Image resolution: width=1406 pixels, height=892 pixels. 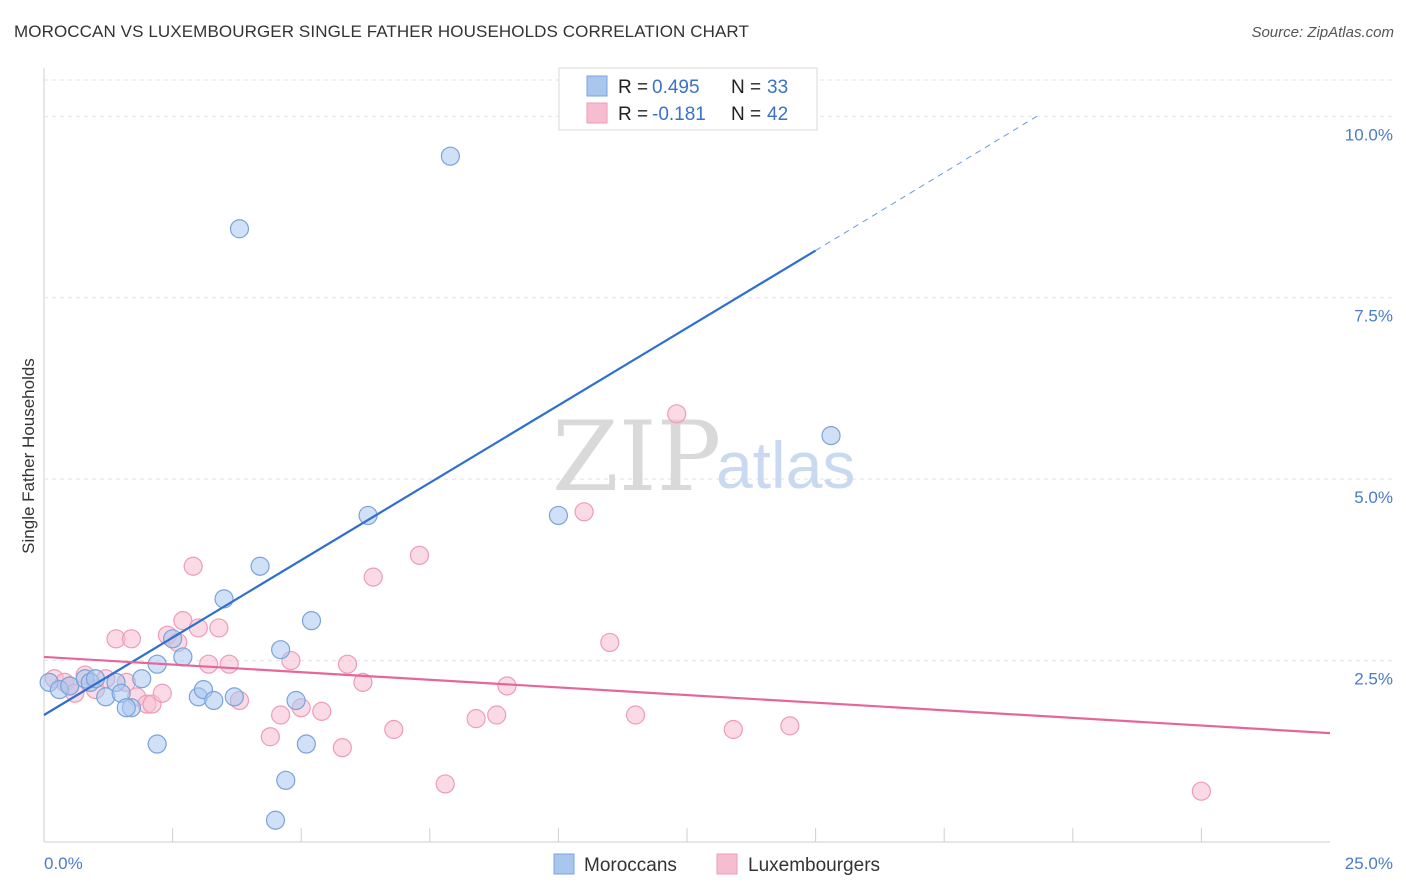 I want to click on x-tick-label-max: 25.0%, so click(x=1369, y=863).